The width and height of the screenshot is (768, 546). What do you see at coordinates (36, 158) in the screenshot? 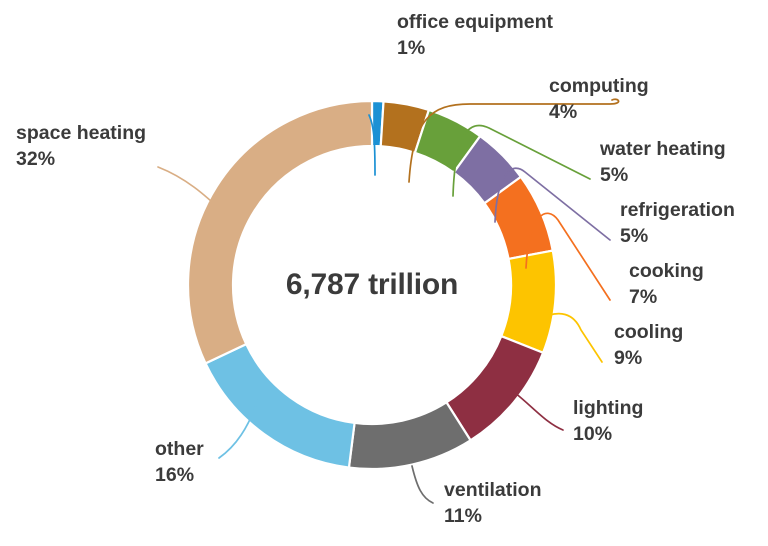
I see `label-space-heating-percent: 32%` at bounding box center [36, 158].